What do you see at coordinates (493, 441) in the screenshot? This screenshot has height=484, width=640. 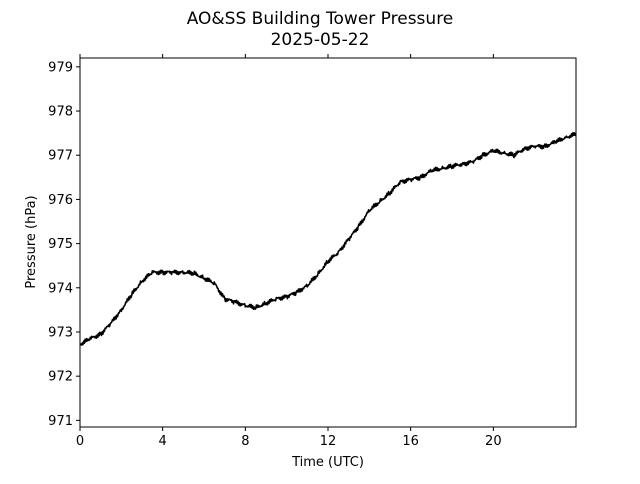 I see `x-tick-label: 20` at bounding box center [493, 441].